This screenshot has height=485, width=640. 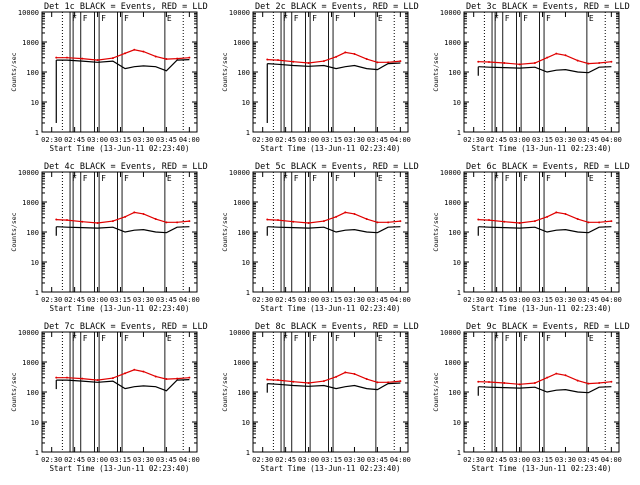 I want to click on panel-title: Det 7c BLACK = Events, RED = LLD, so click(x=126, y=327).